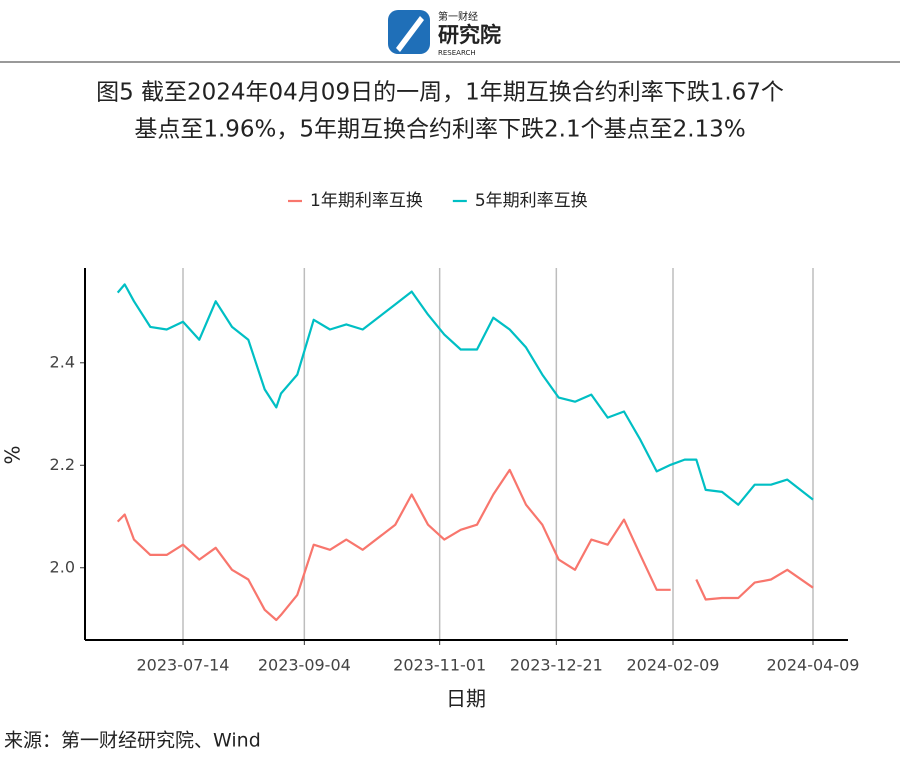 This screenshot has height=768, width=900. I want to click on x-tick-label: 2023-11-01, so click(439, 665).